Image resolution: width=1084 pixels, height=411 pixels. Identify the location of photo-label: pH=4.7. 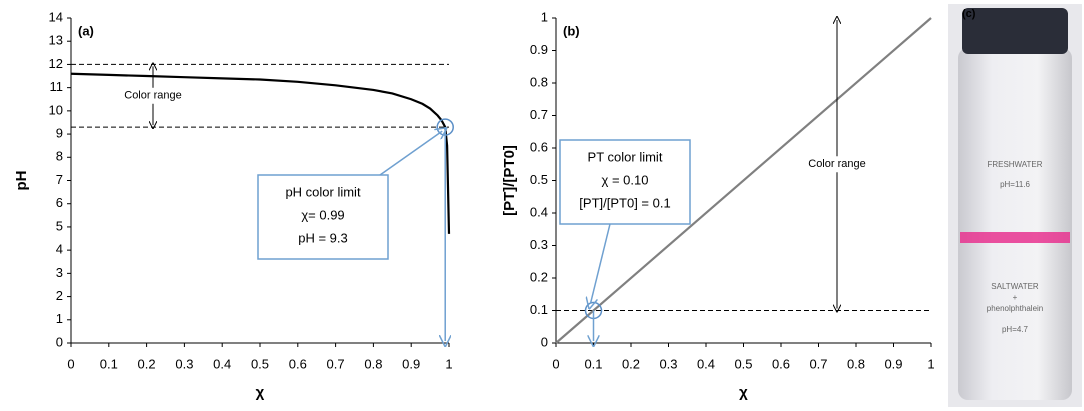
(1015, 329).